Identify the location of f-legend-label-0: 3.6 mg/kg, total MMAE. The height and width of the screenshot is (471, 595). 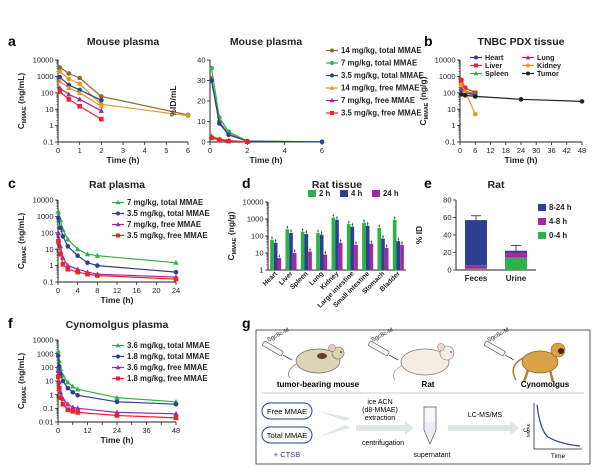
(168, 345).